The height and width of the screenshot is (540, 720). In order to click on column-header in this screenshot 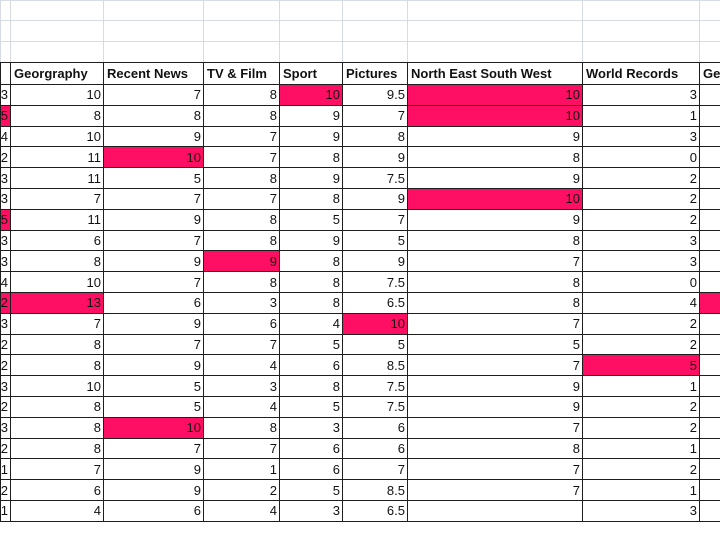, I will do `click(5, 73)`.